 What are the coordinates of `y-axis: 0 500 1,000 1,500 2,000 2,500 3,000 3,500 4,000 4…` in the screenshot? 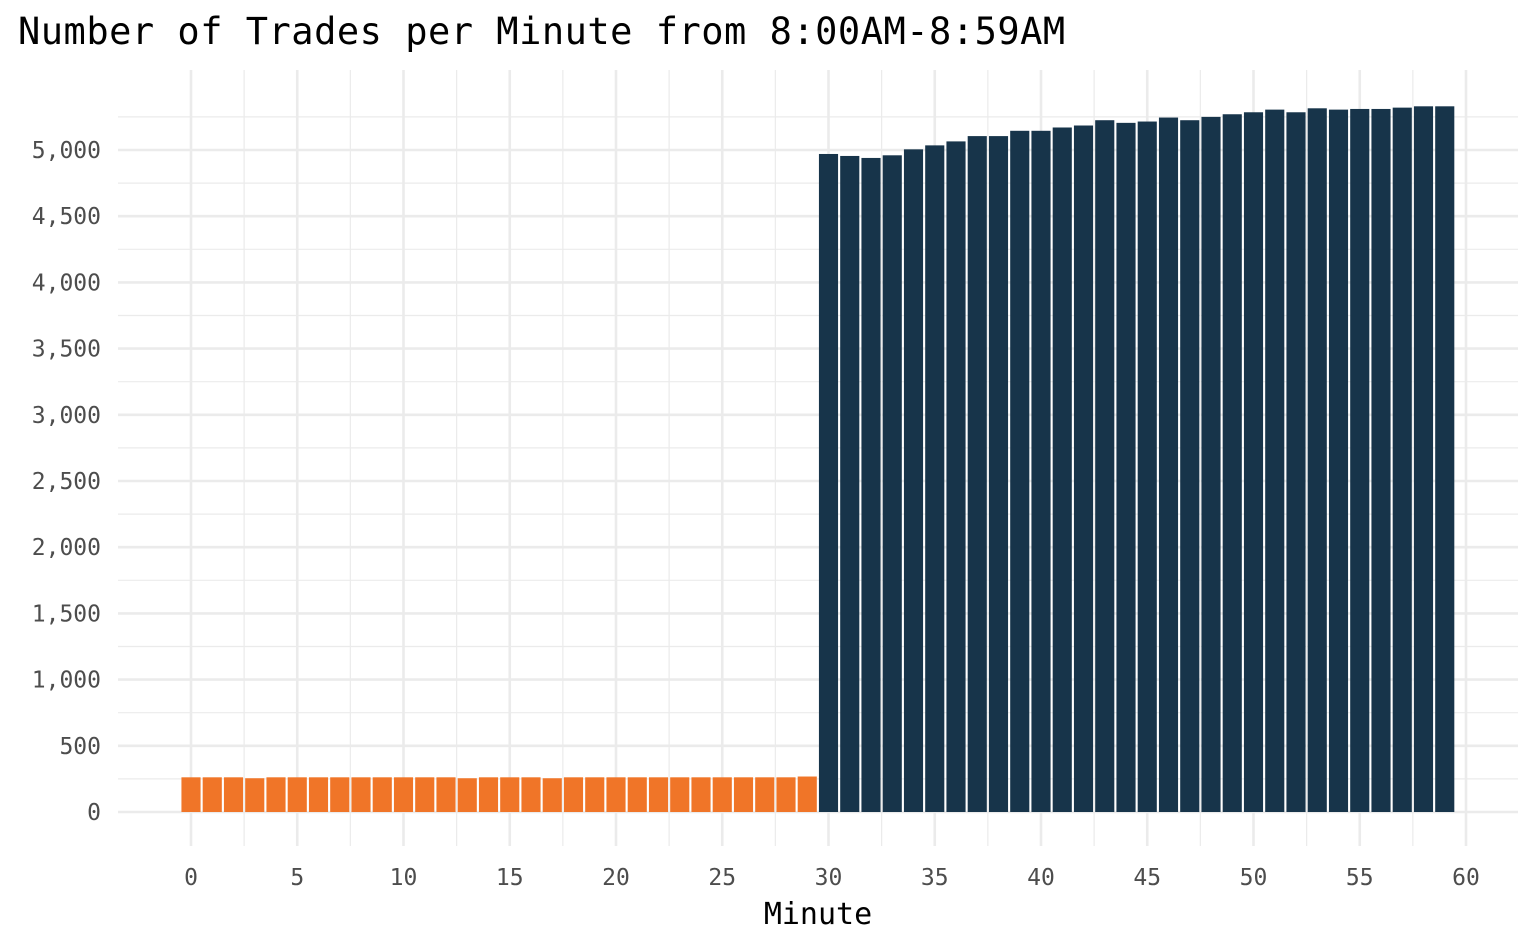 It's located at (66, 482).